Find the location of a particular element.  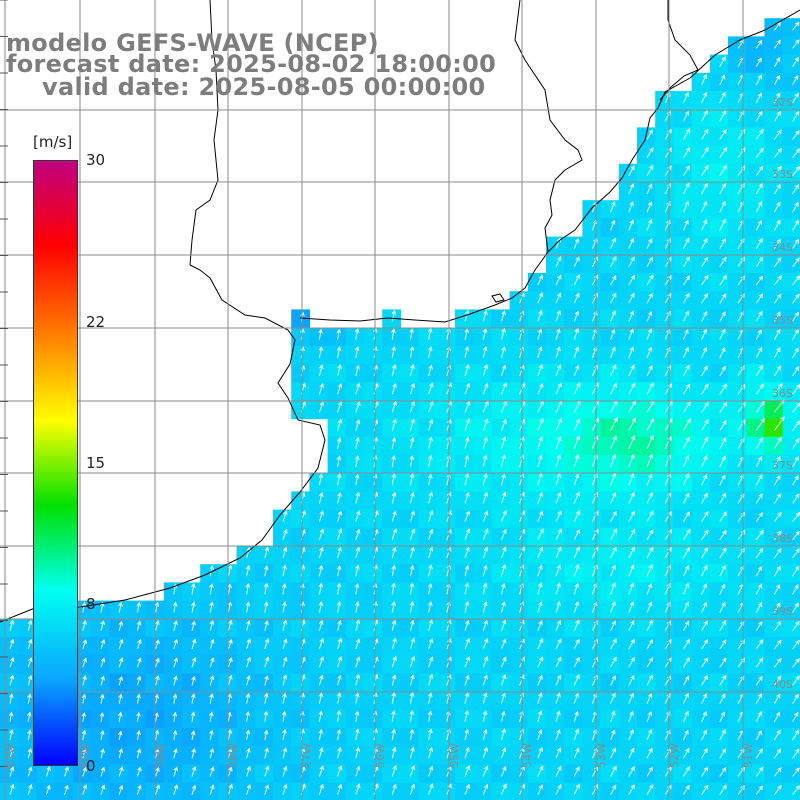

longitude-label: 51W is located at coordinates (748, 755).